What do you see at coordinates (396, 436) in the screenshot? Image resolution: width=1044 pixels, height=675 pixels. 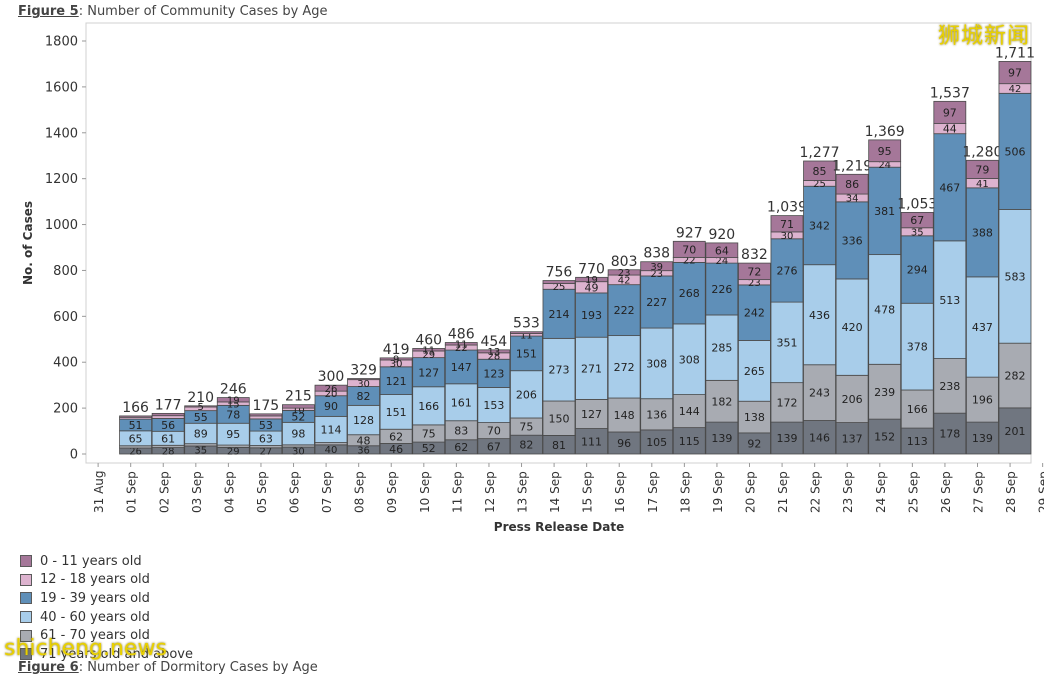 I see `segment-value-label: 62` at bounding box center [396, 436].